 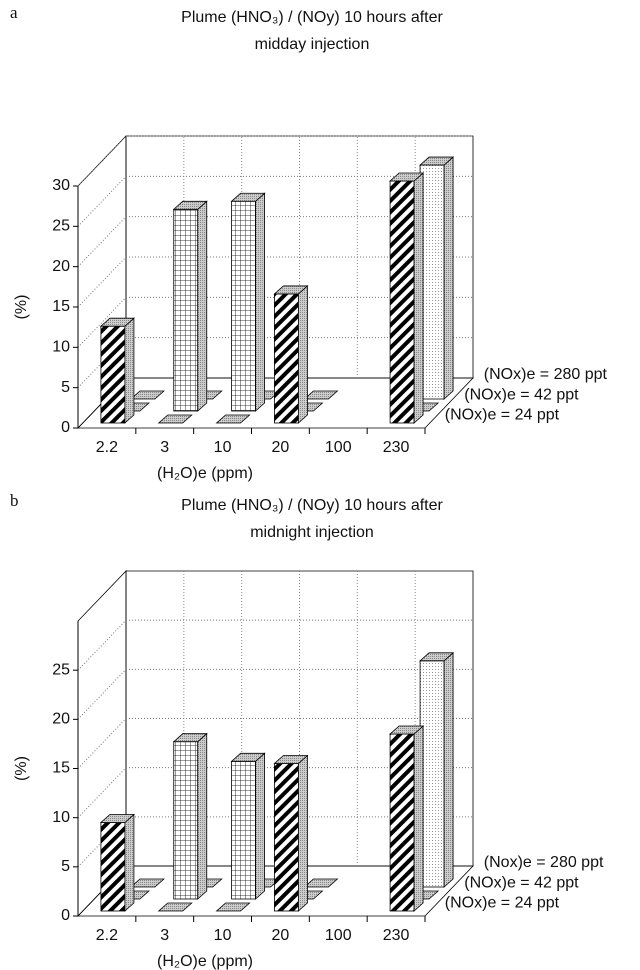 What do you see at coordinates (14, 500) in the screenshot?
I see `panel-label: b` at bounding box center [14, 500].